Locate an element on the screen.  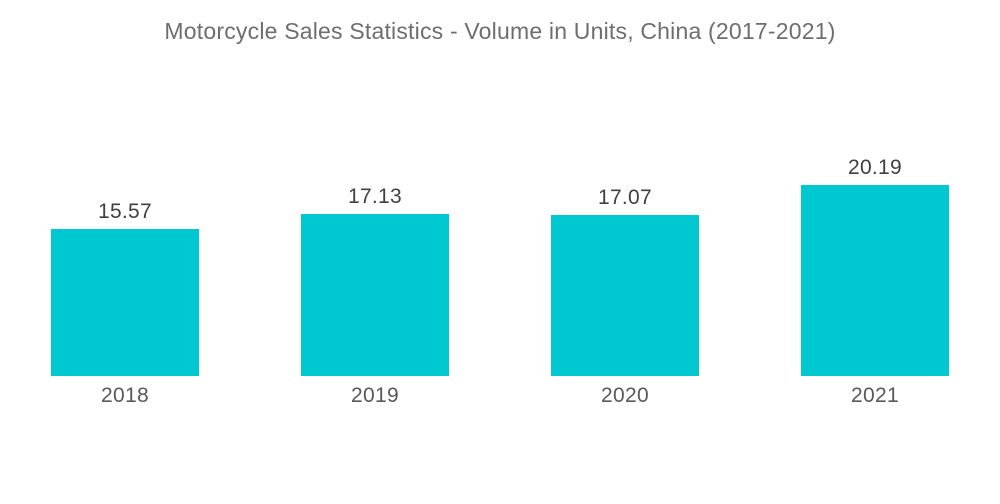
bar-category-label: 2020 is located at coordinates (625, 395).